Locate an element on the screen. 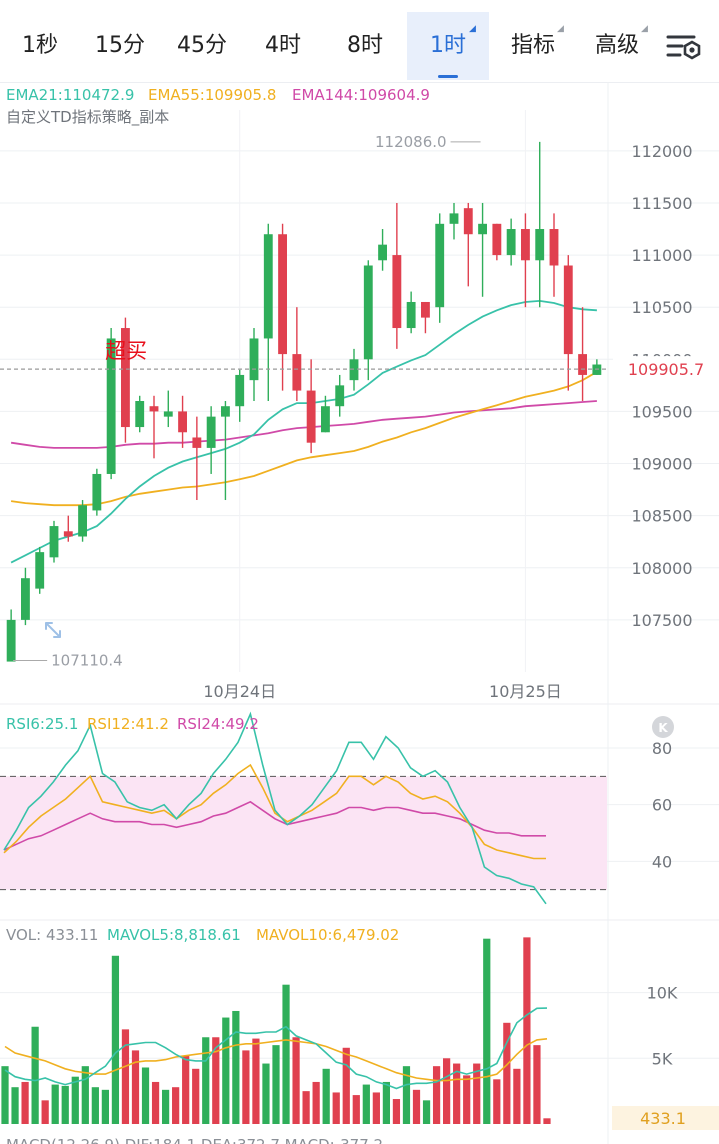 Image resolution: width=719 pixels, height=1144 pixels. expand-diagonal-icon is located at coordinates (53, 629).